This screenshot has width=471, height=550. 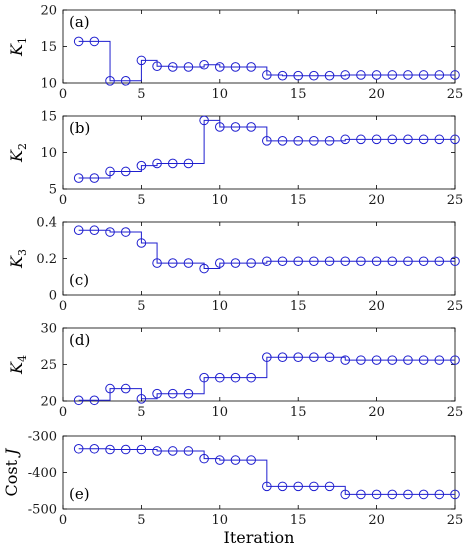 I want to click on y-tick-label: -300, so click(x=42, y=437).